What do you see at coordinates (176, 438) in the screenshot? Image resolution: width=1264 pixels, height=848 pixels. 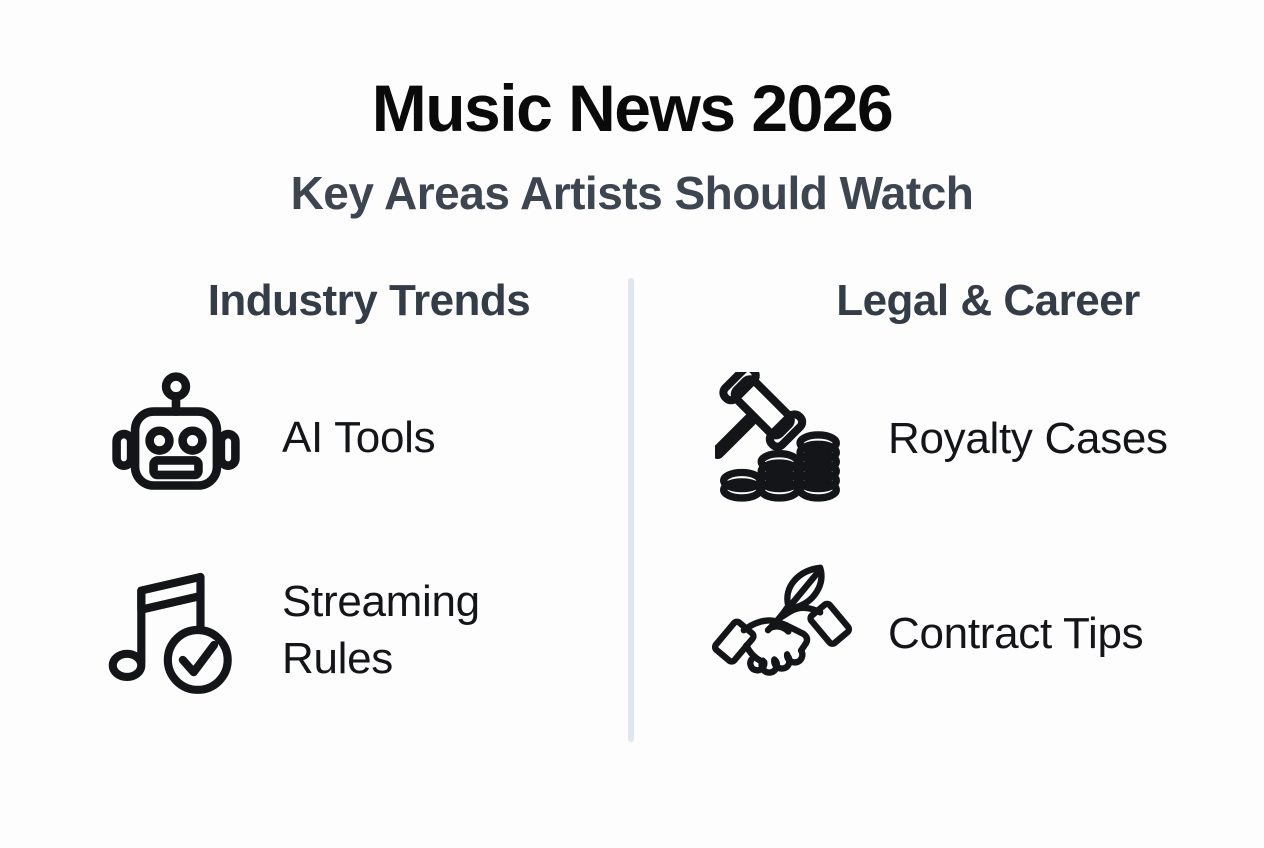 I see `robot-icon` at bounding box center [176, 438].